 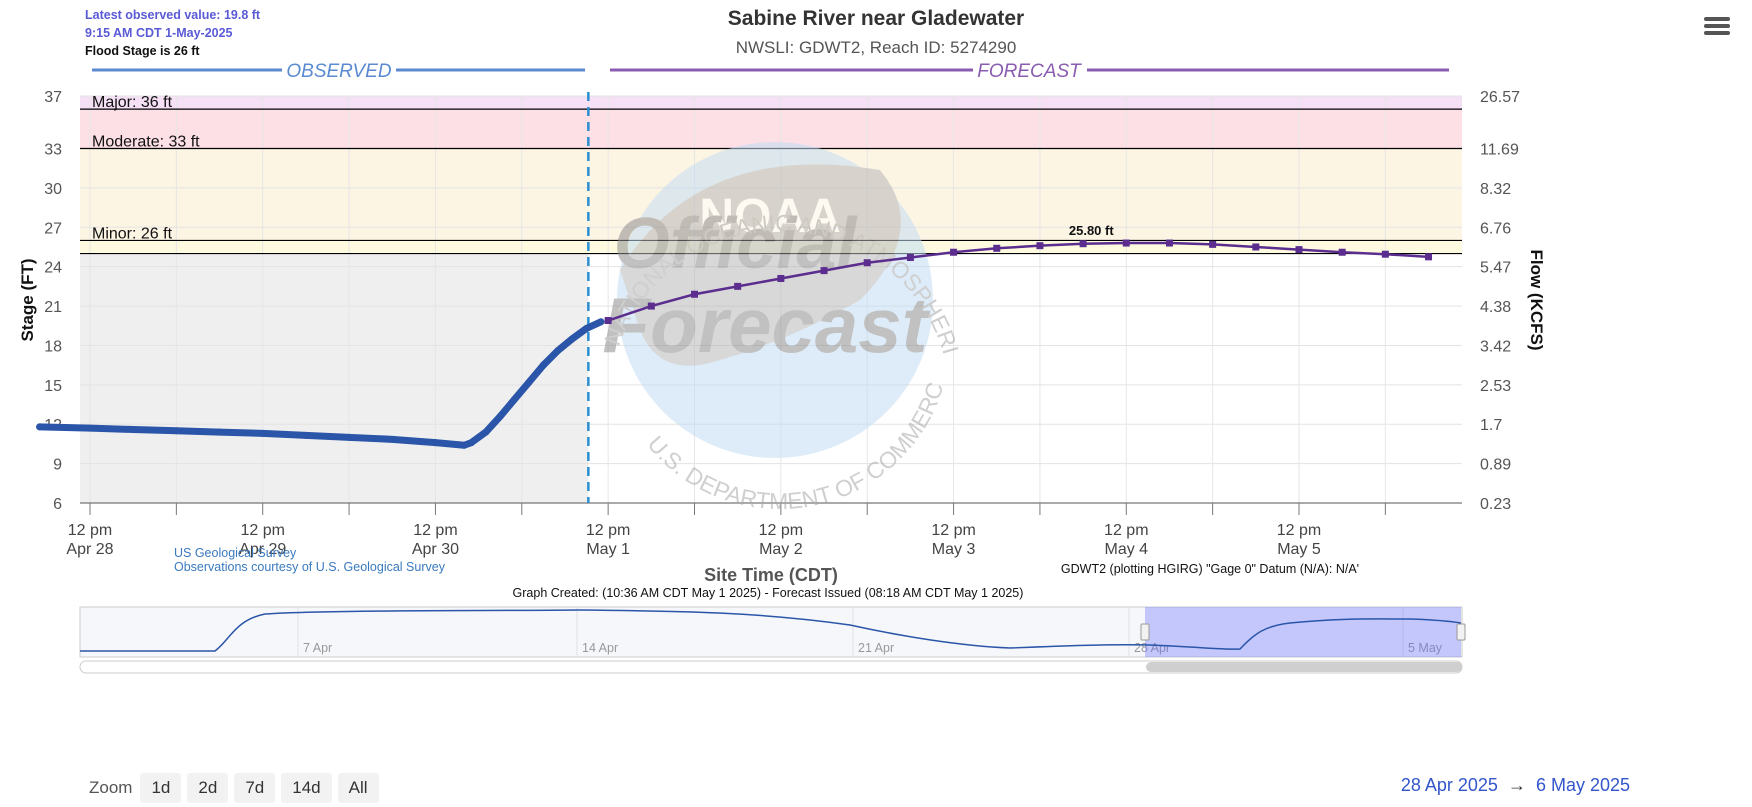 I want to click on watermark-forecast: Forecast, so click(x=766, y=325).